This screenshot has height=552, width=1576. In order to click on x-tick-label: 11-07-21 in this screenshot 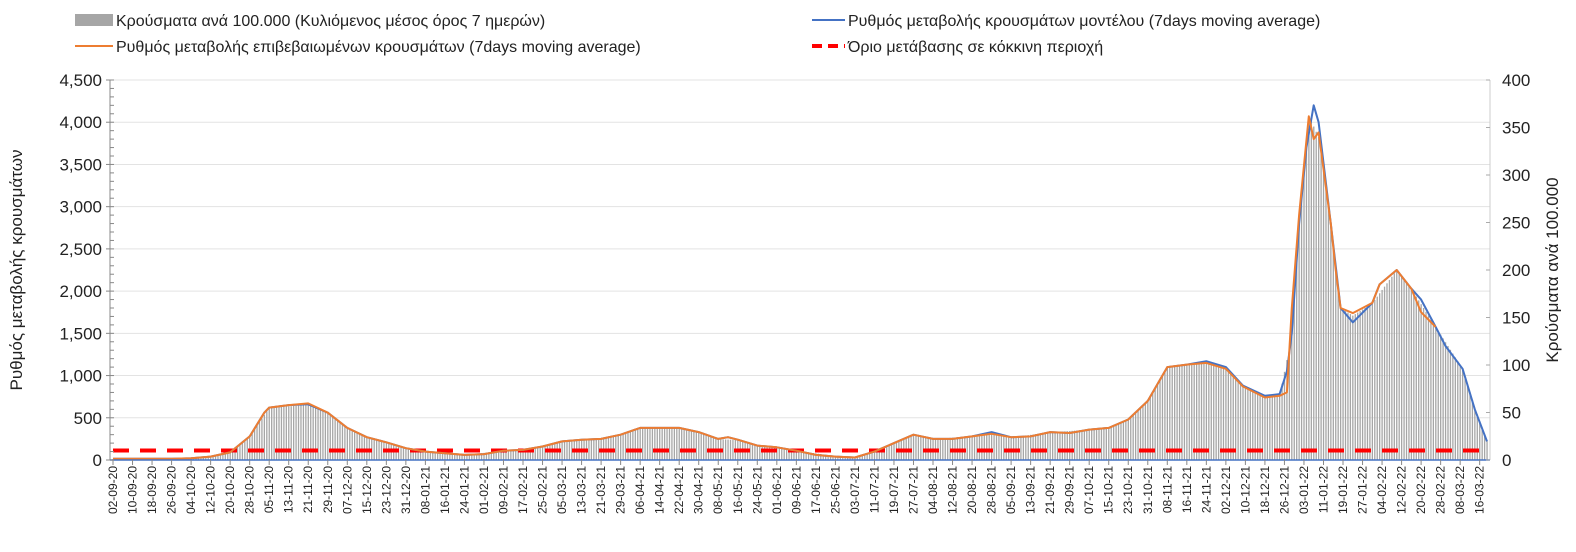, I will do `click(874, 489)`.